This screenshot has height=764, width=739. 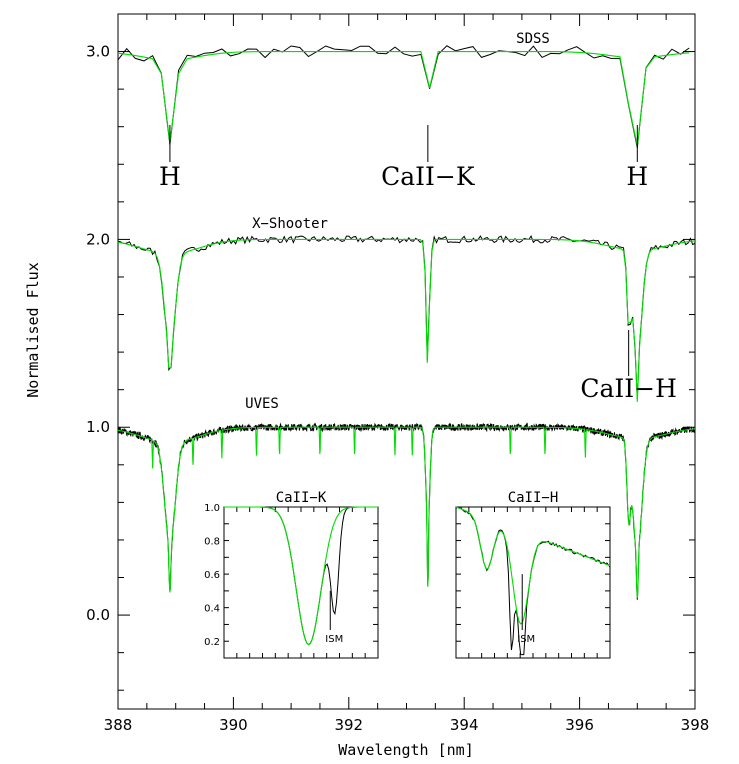 What do you see at coordinates (98, 615) in the screenshot?
I see `y-tick-label: 0.0` at bounding box center [98, 615].